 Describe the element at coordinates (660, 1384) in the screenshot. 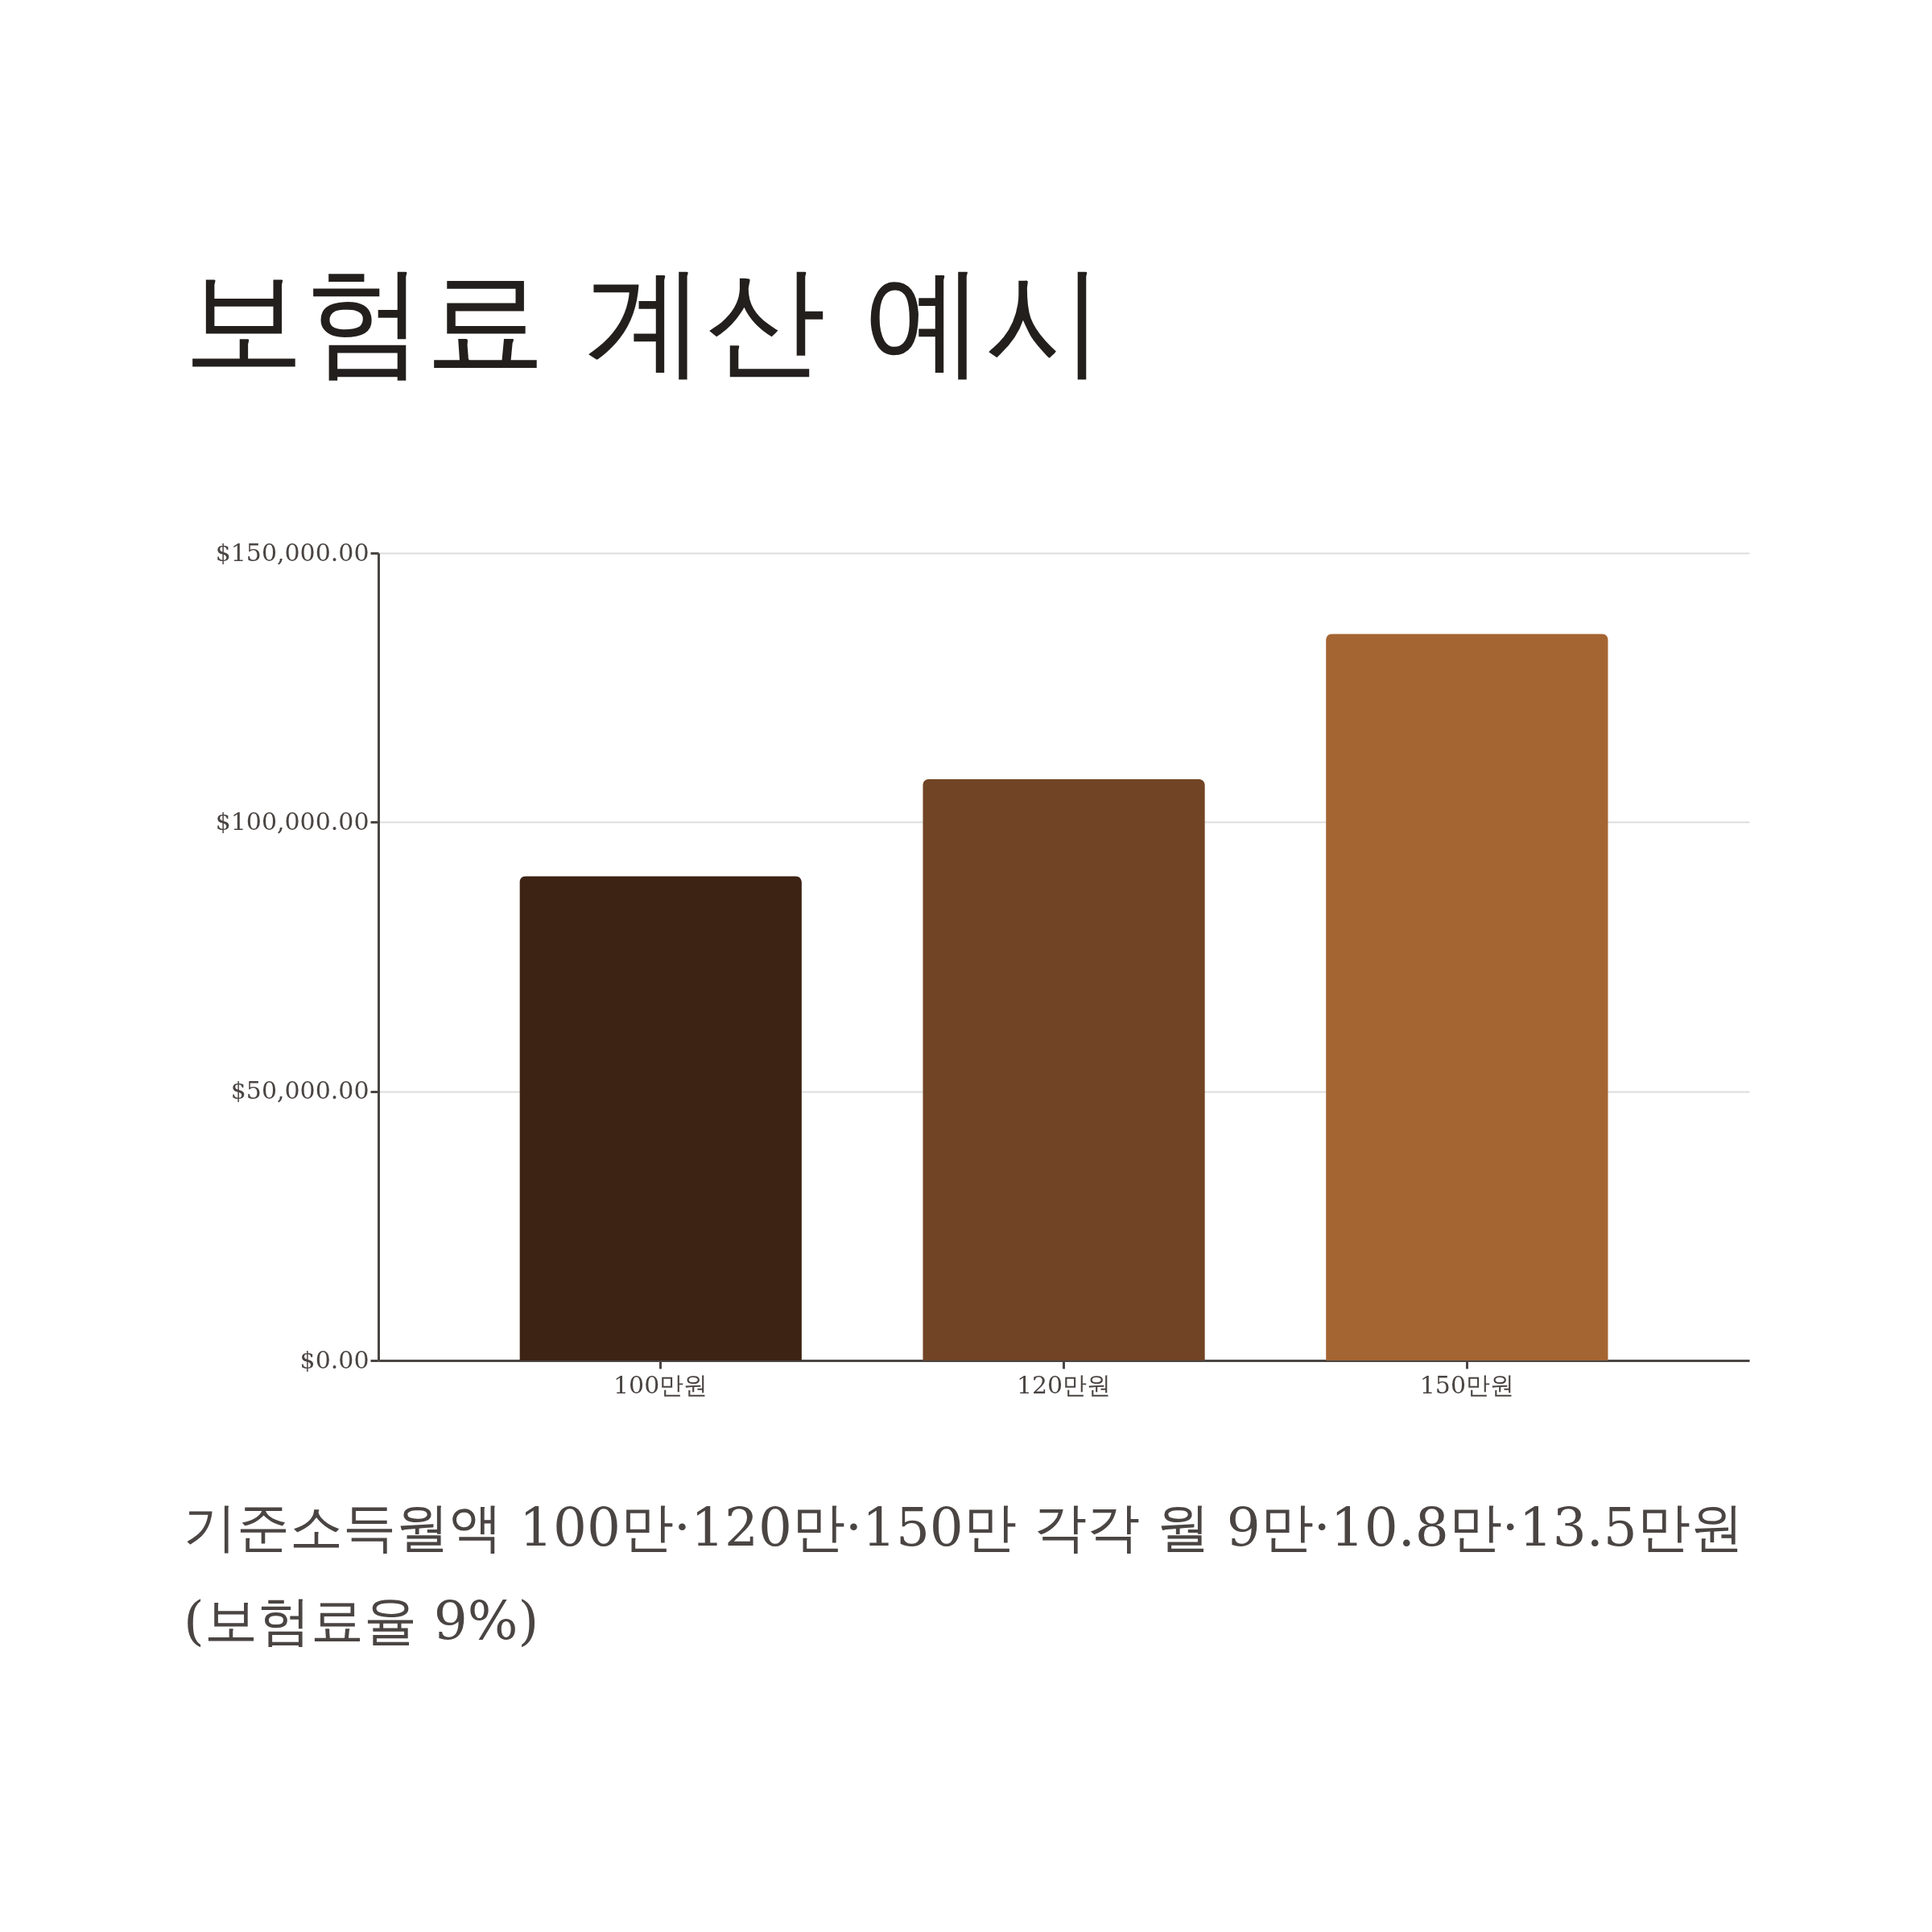

I see `x-tick-label: 100만원` at that location.